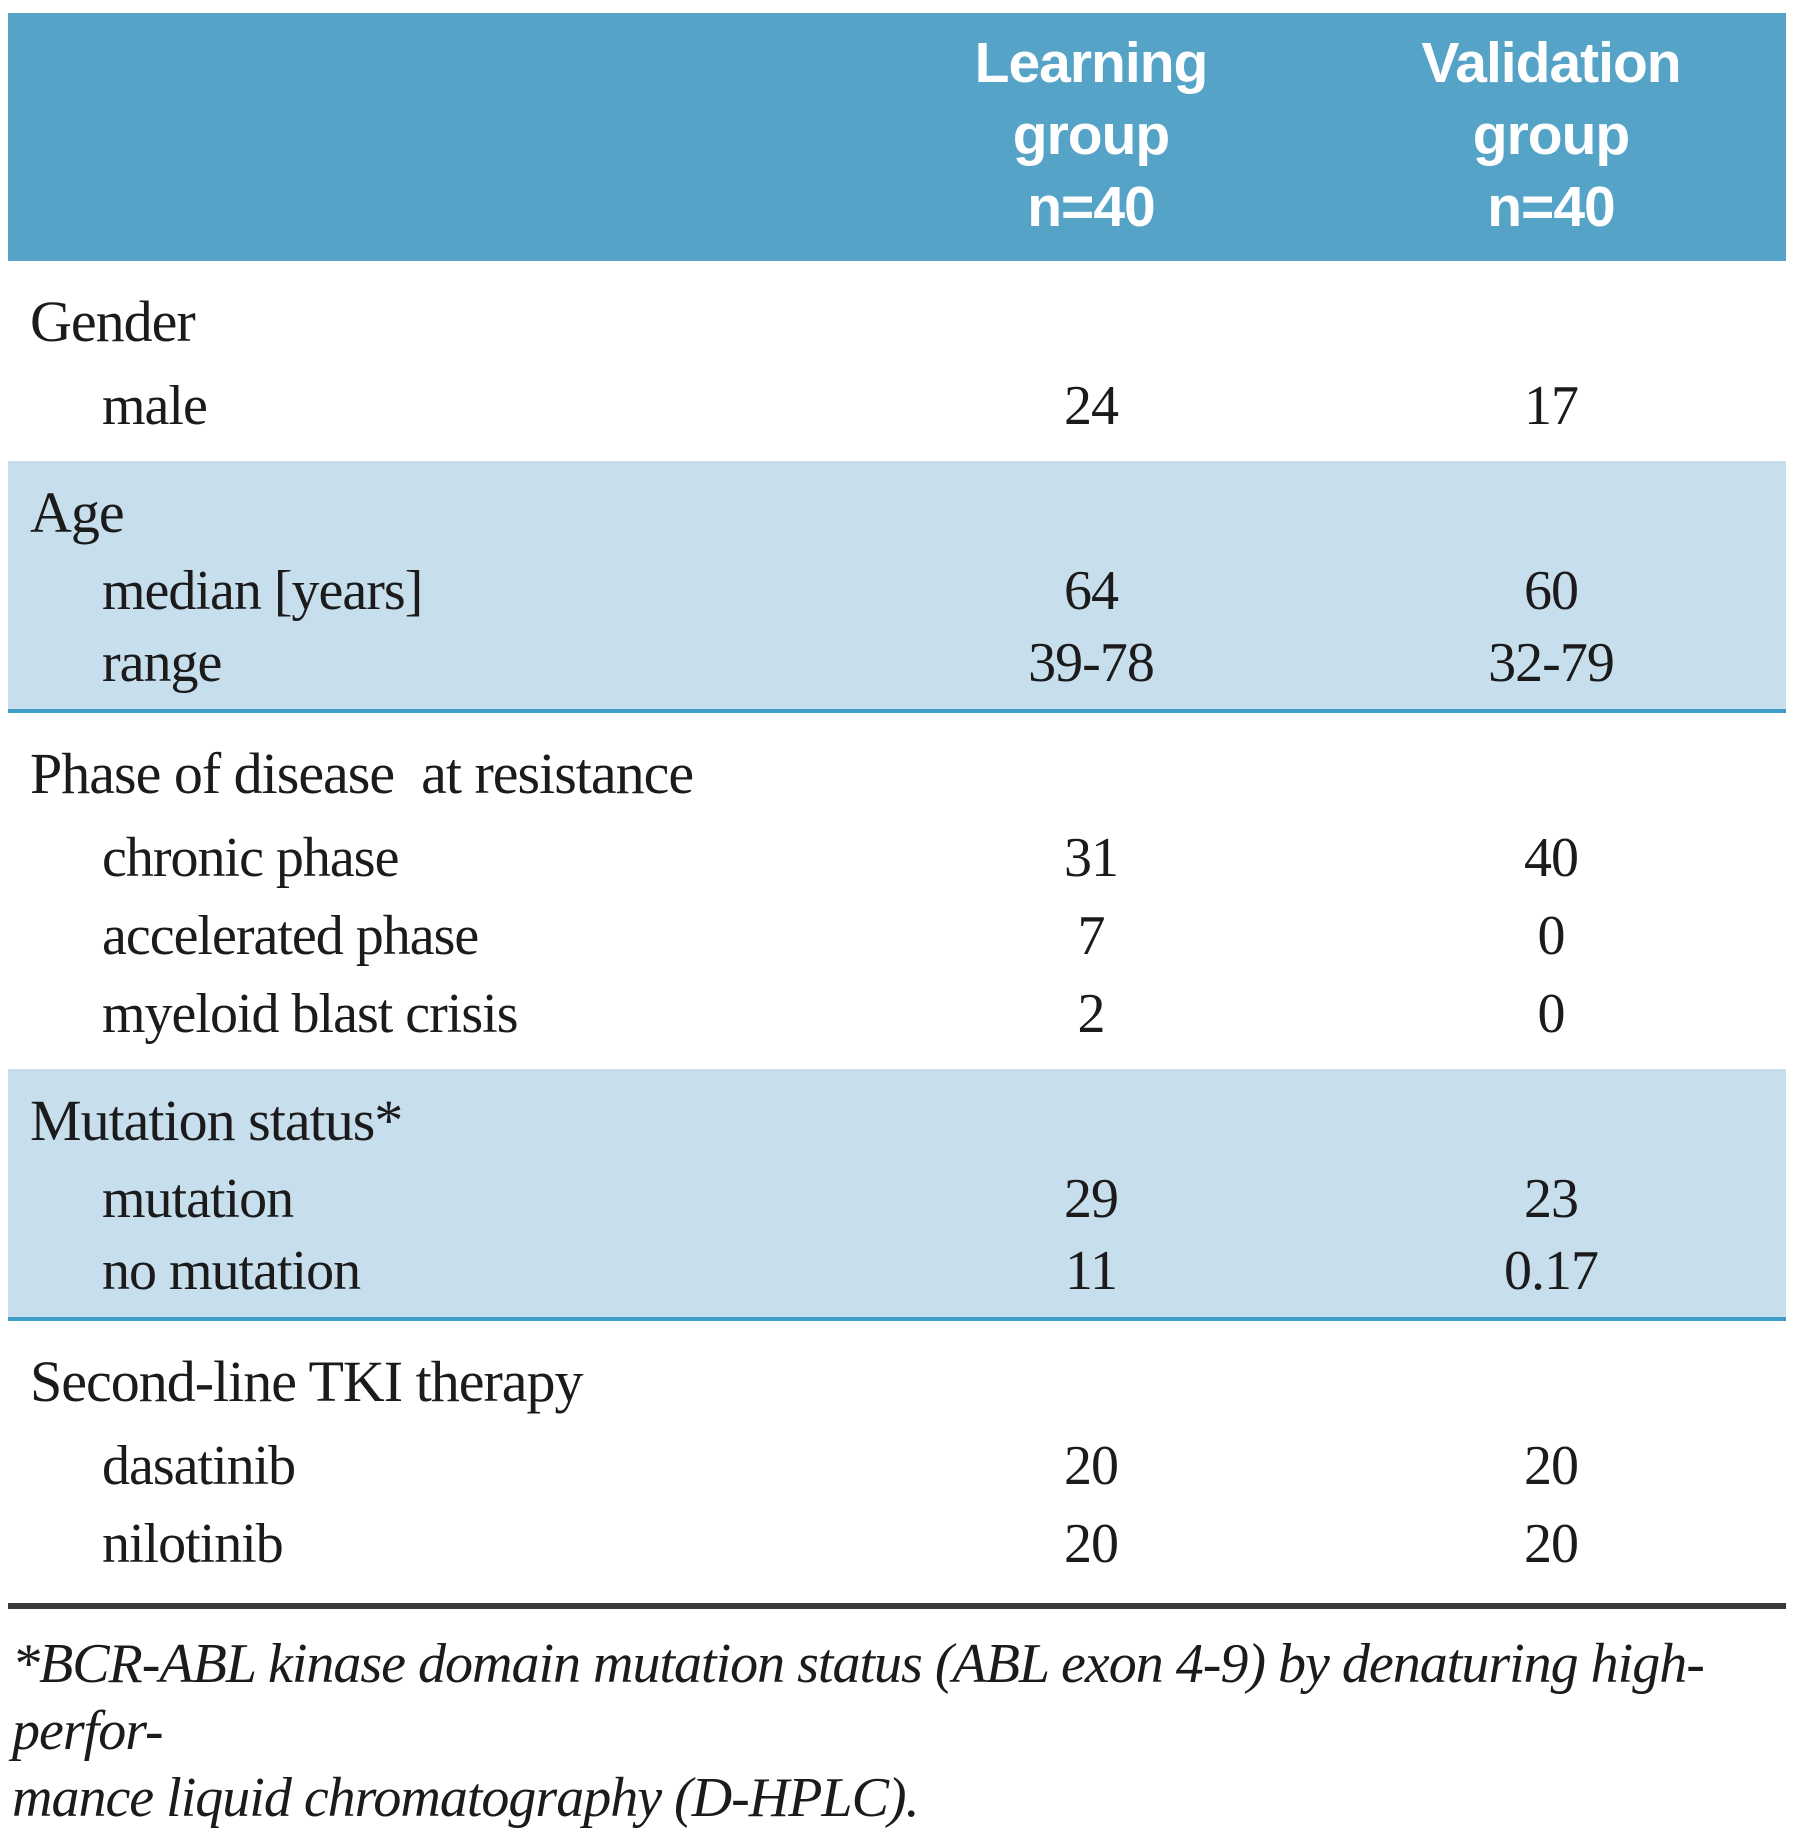  I want to click on footnote-line: mance liquid chromatography (D-HPLC)., so click(466, 1798).